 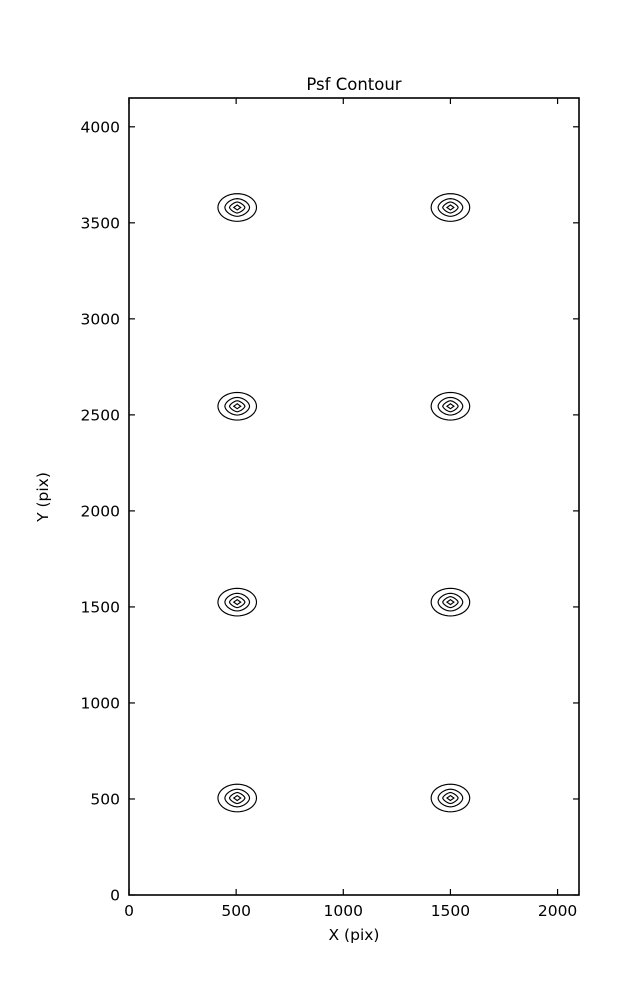 What do you see at coordinates (236, 911) in the screenshot?
I see `x-tick-label: 500` at bounding box center [236, 911].